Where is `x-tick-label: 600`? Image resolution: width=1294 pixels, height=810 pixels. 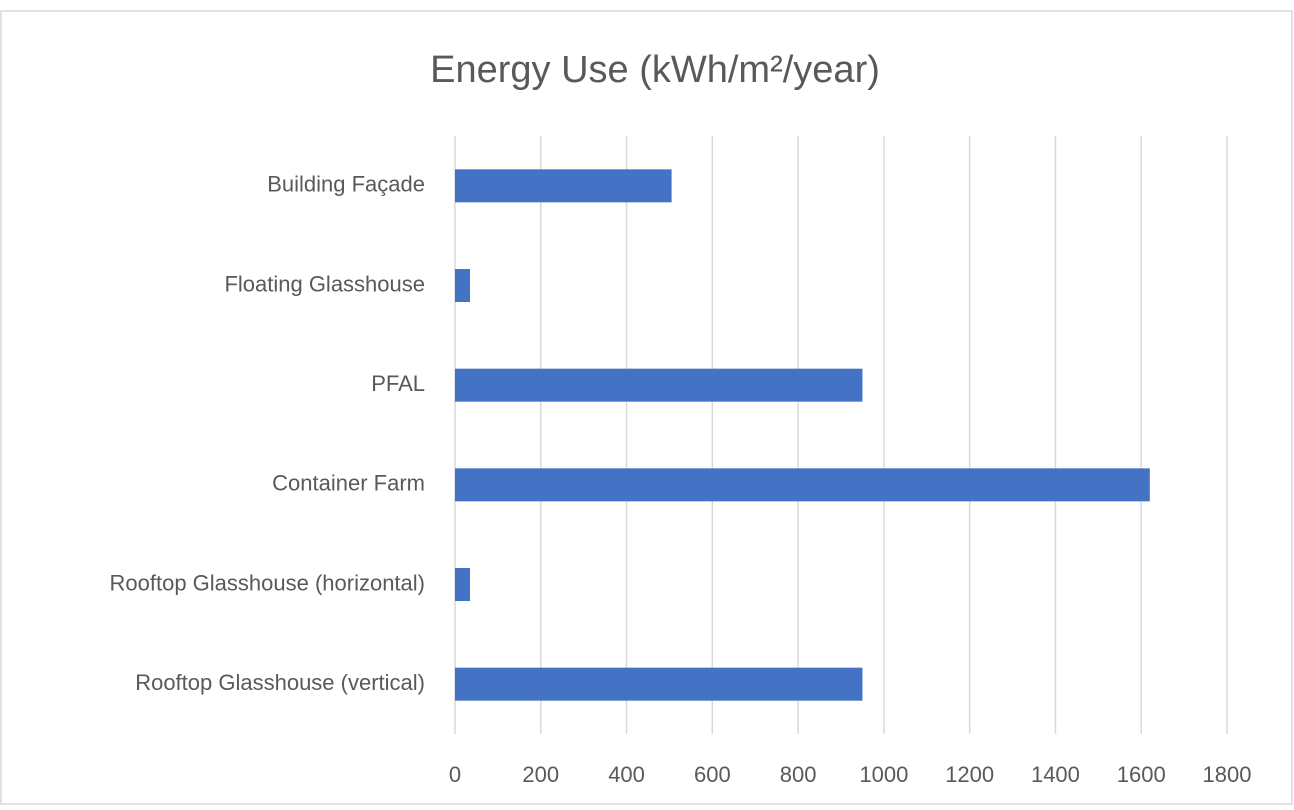 x-tick-label: 600 is located at coordinates (712, 774).